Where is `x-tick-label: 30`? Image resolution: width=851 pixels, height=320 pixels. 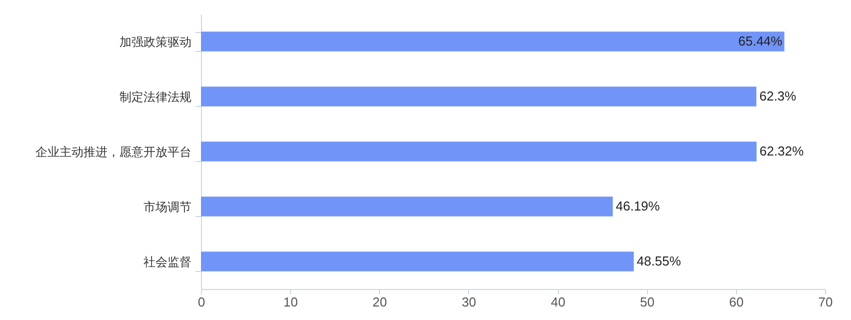
x-tick-label: 30 is located at coordinates (469, 302).